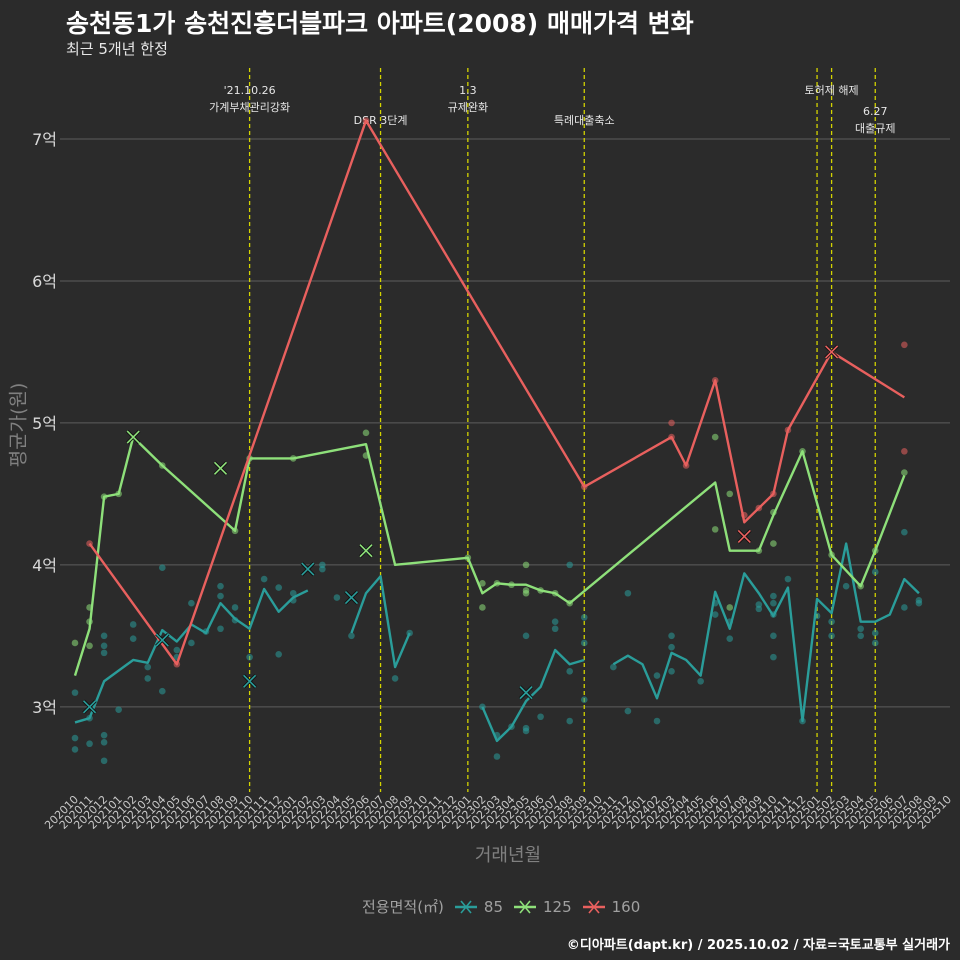 The width and height of the screenshot is (960, 960). What do you see at coordinates (875, 128) in the screenshot?
I see `event-label: 대출규제` at bounding box center [875, 128].